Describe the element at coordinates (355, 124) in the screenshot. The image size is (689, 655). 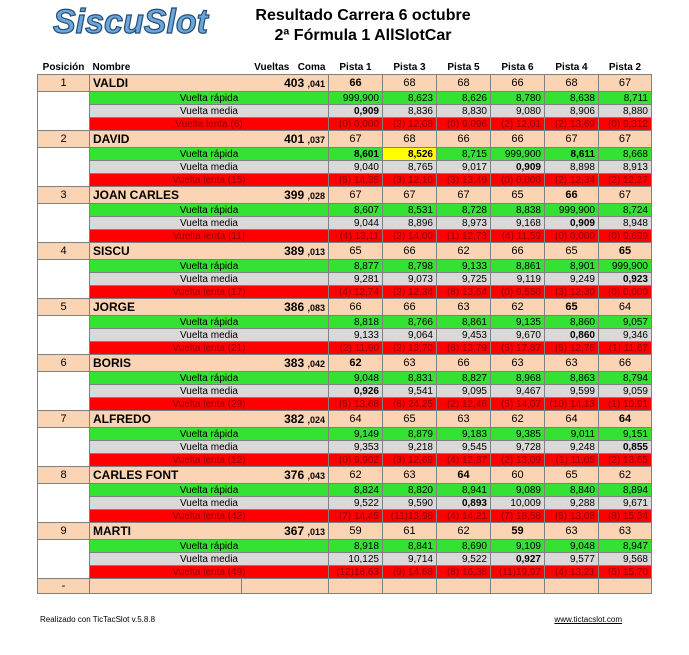
I see `slow-lap-value: (0) 0,000` at that location.